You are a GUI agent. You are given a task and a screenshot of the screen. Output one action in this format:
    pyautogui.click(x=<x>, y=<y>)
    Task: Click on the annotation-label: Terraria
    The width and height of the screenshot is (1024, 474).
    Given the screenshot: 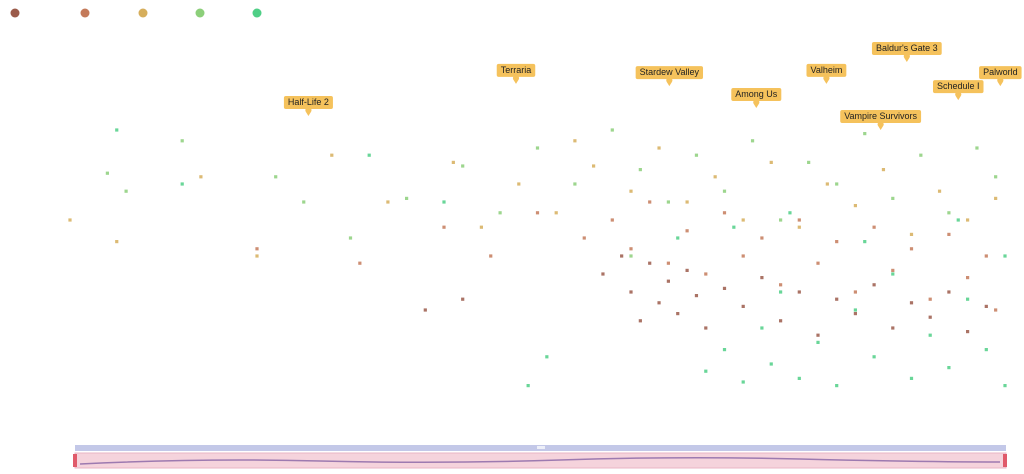 What is the action you would take?
    pyautogui.click(x=516, y=70)
    